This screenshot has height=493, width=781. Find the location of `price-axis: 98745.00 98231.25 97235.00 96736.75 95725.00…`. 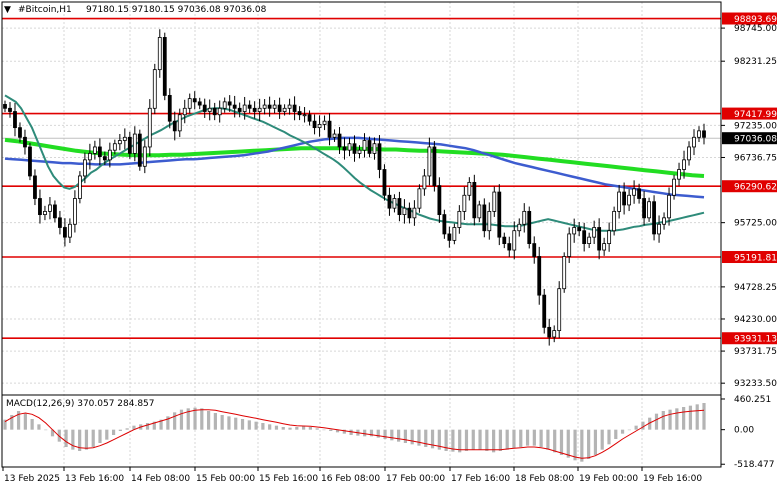

price-axis: 98745.00 98231.25 97235.00 96736.75 95725.00… is located at coordinates (749, 206).